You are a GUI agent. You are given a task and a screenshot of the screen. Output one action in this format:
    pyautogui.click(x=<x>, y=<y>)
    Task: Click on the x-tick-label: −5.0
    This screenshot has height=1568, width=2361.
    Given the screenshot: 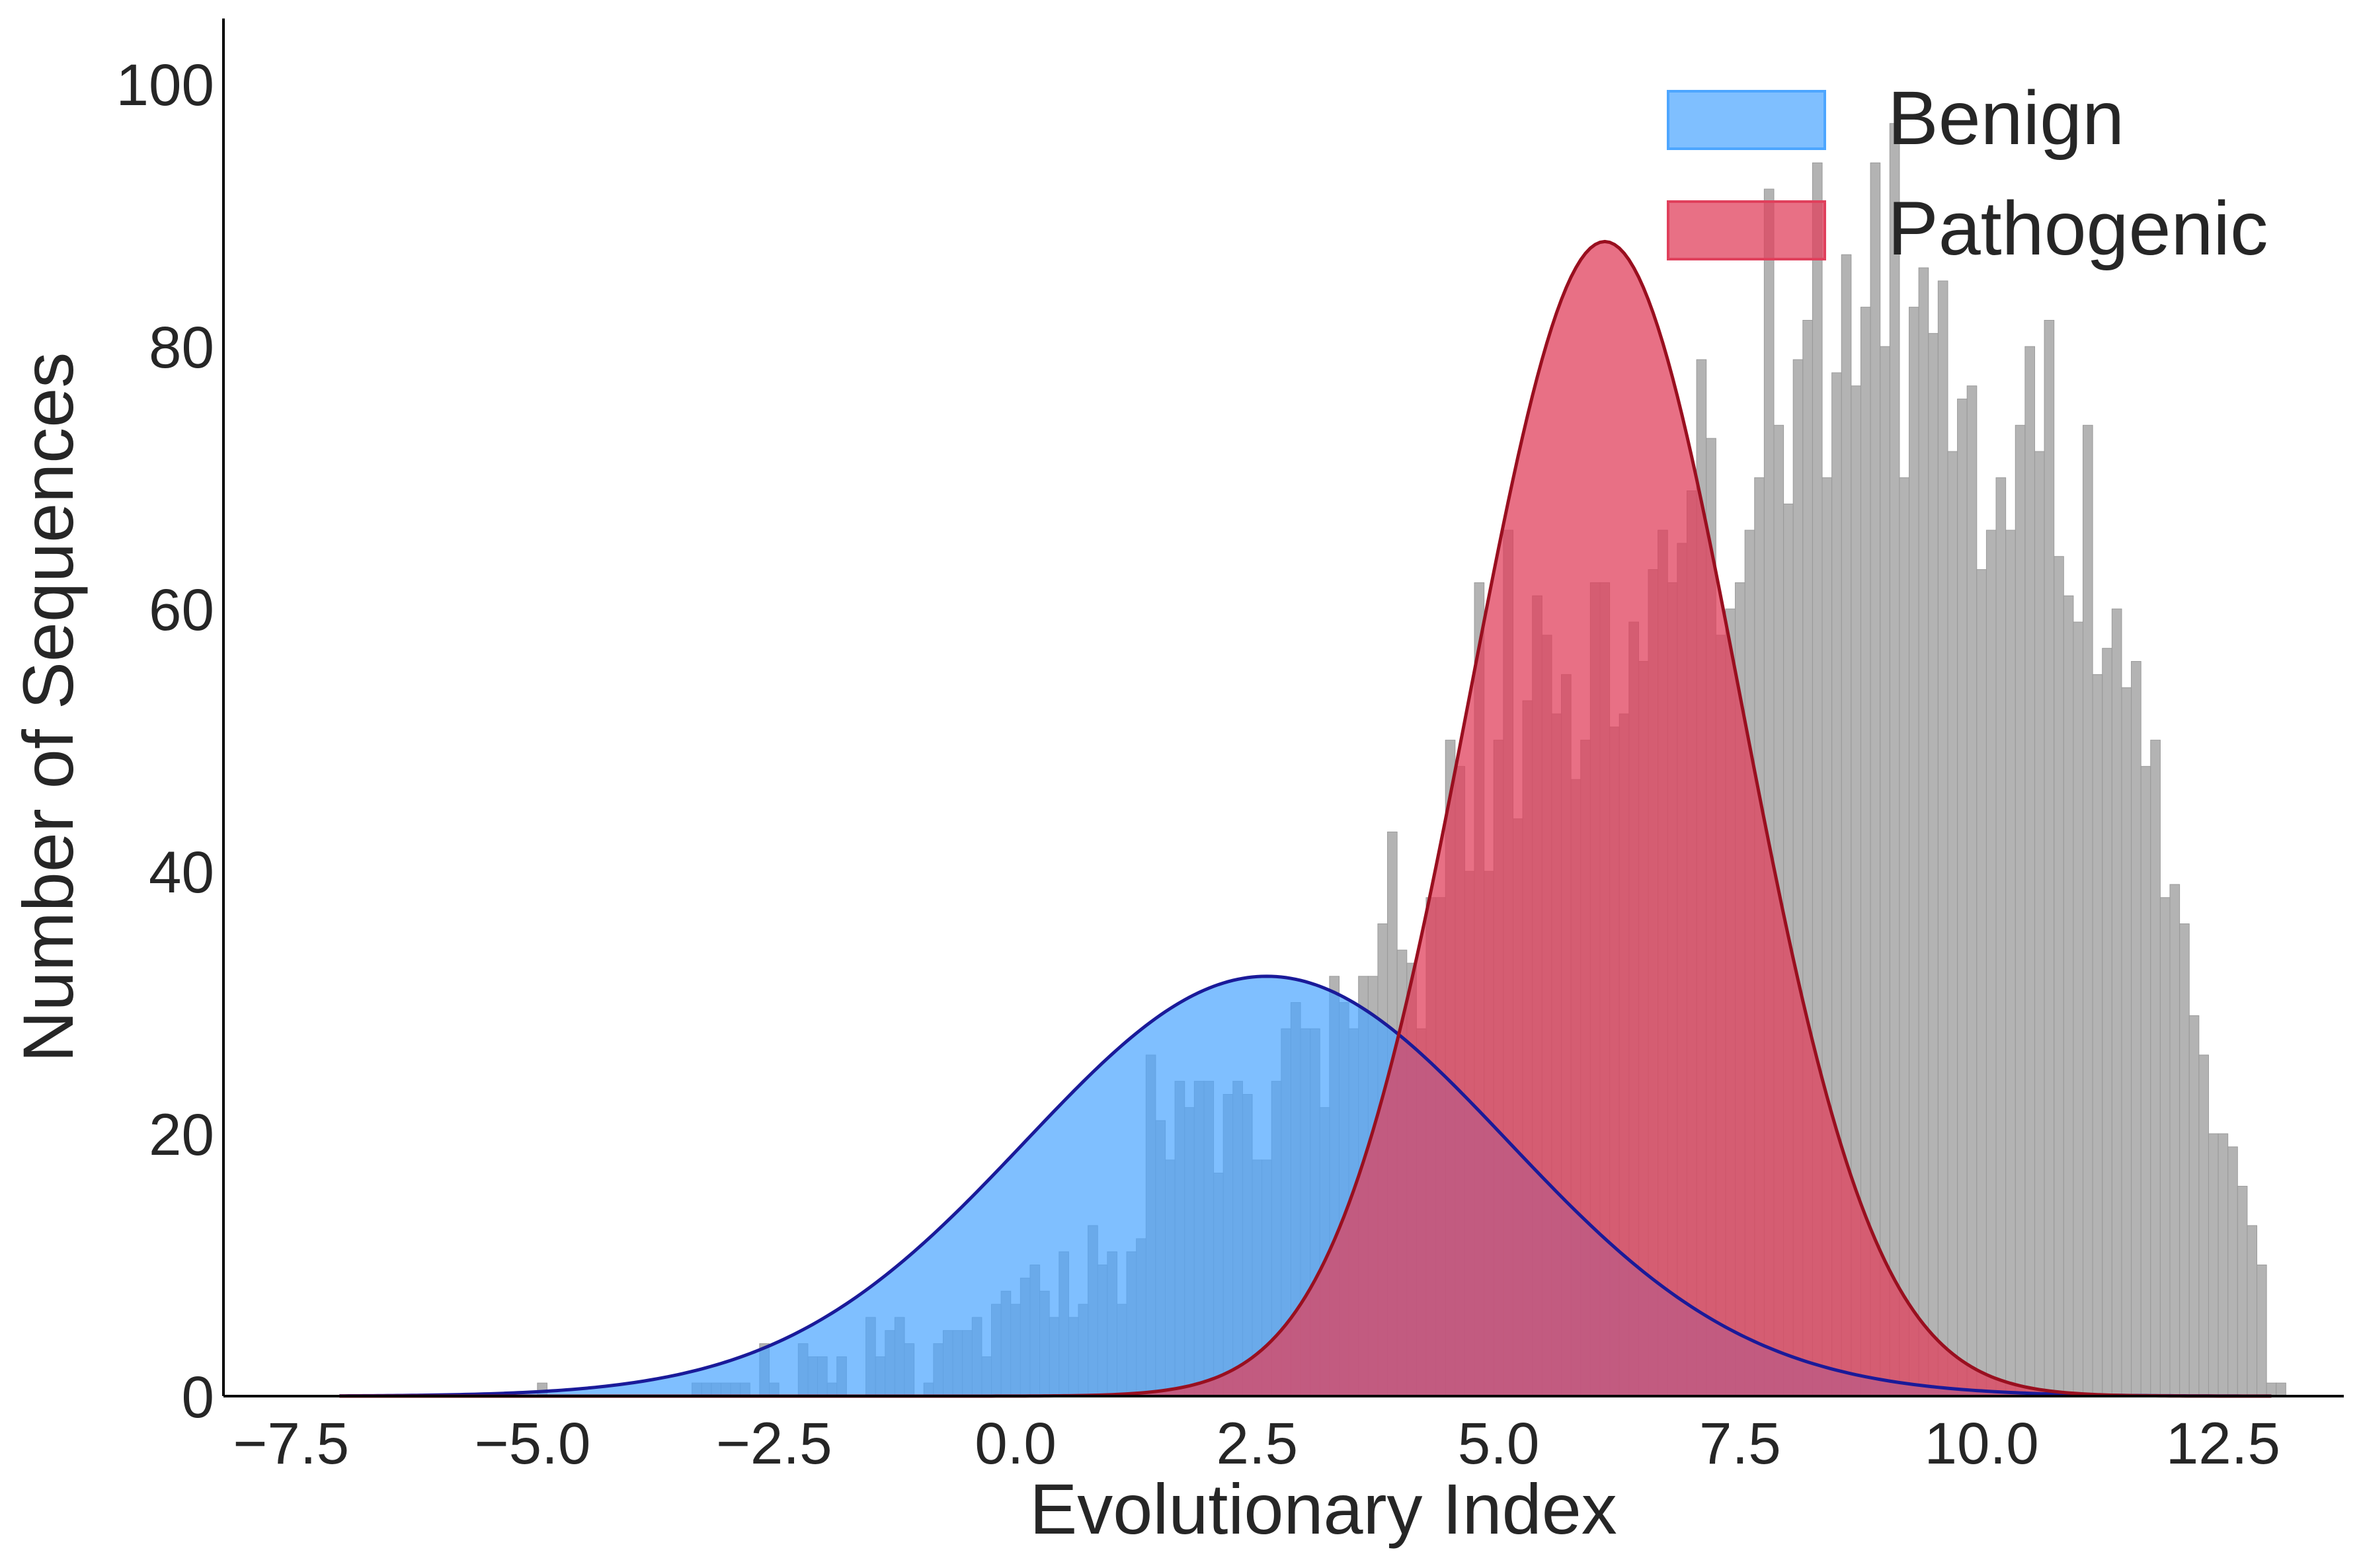 What is the action you would take?
    pyautogui.click(x=533, y=1443)
    